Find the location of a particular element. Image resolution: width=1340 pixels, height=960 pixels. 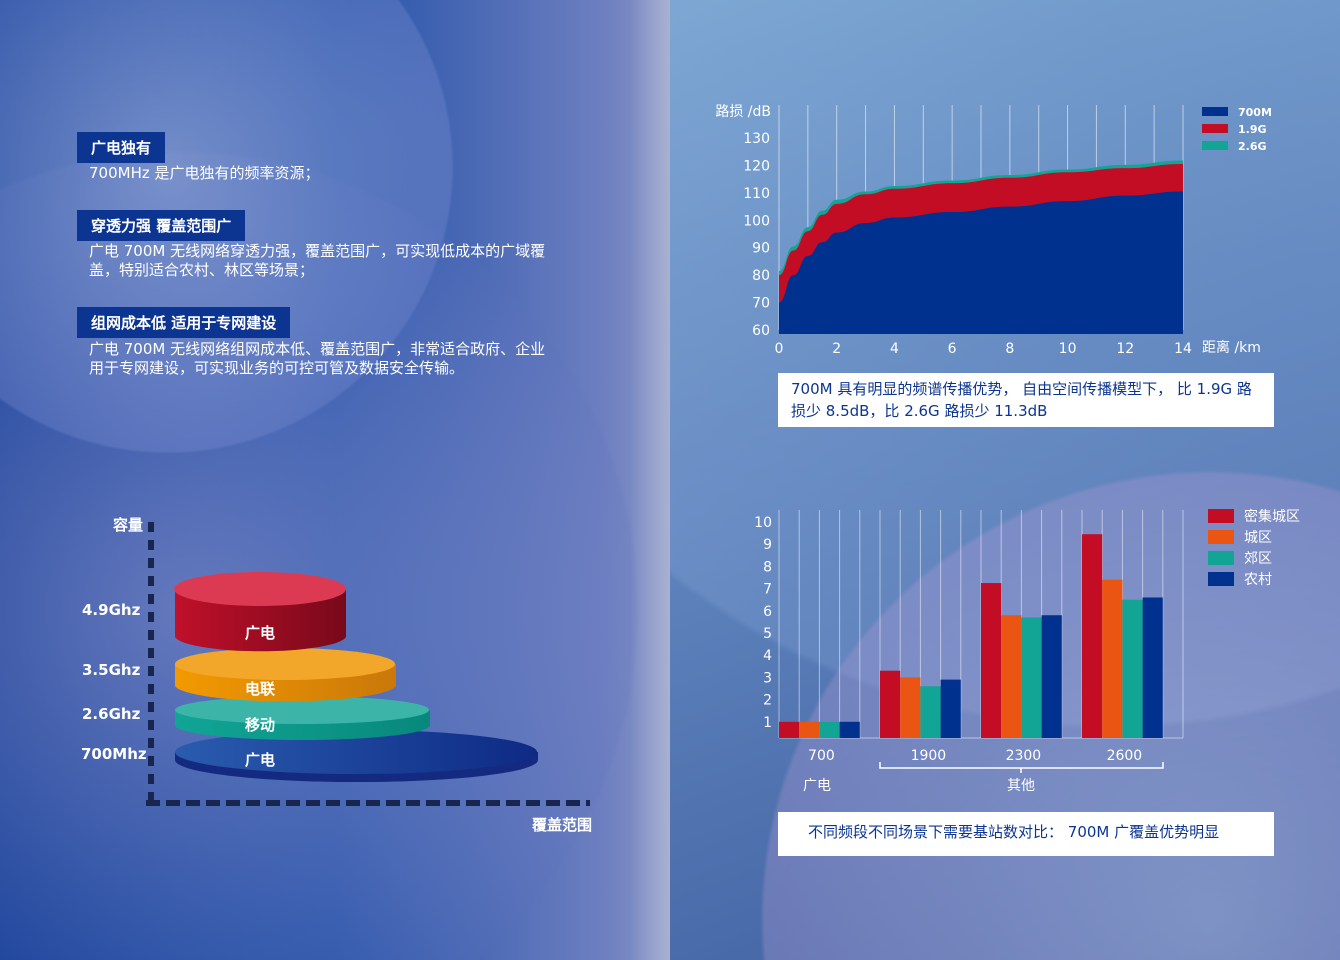

band-label: 2.6Ghz is located at coordinates (111, 714).